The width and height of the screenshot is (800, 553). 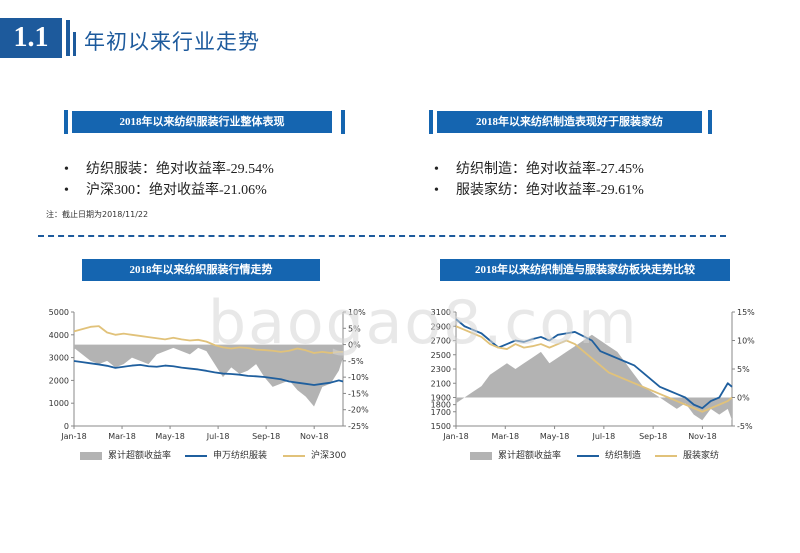 I want to click on y-left-tick-label: 2700, so click(x=441, y=341).